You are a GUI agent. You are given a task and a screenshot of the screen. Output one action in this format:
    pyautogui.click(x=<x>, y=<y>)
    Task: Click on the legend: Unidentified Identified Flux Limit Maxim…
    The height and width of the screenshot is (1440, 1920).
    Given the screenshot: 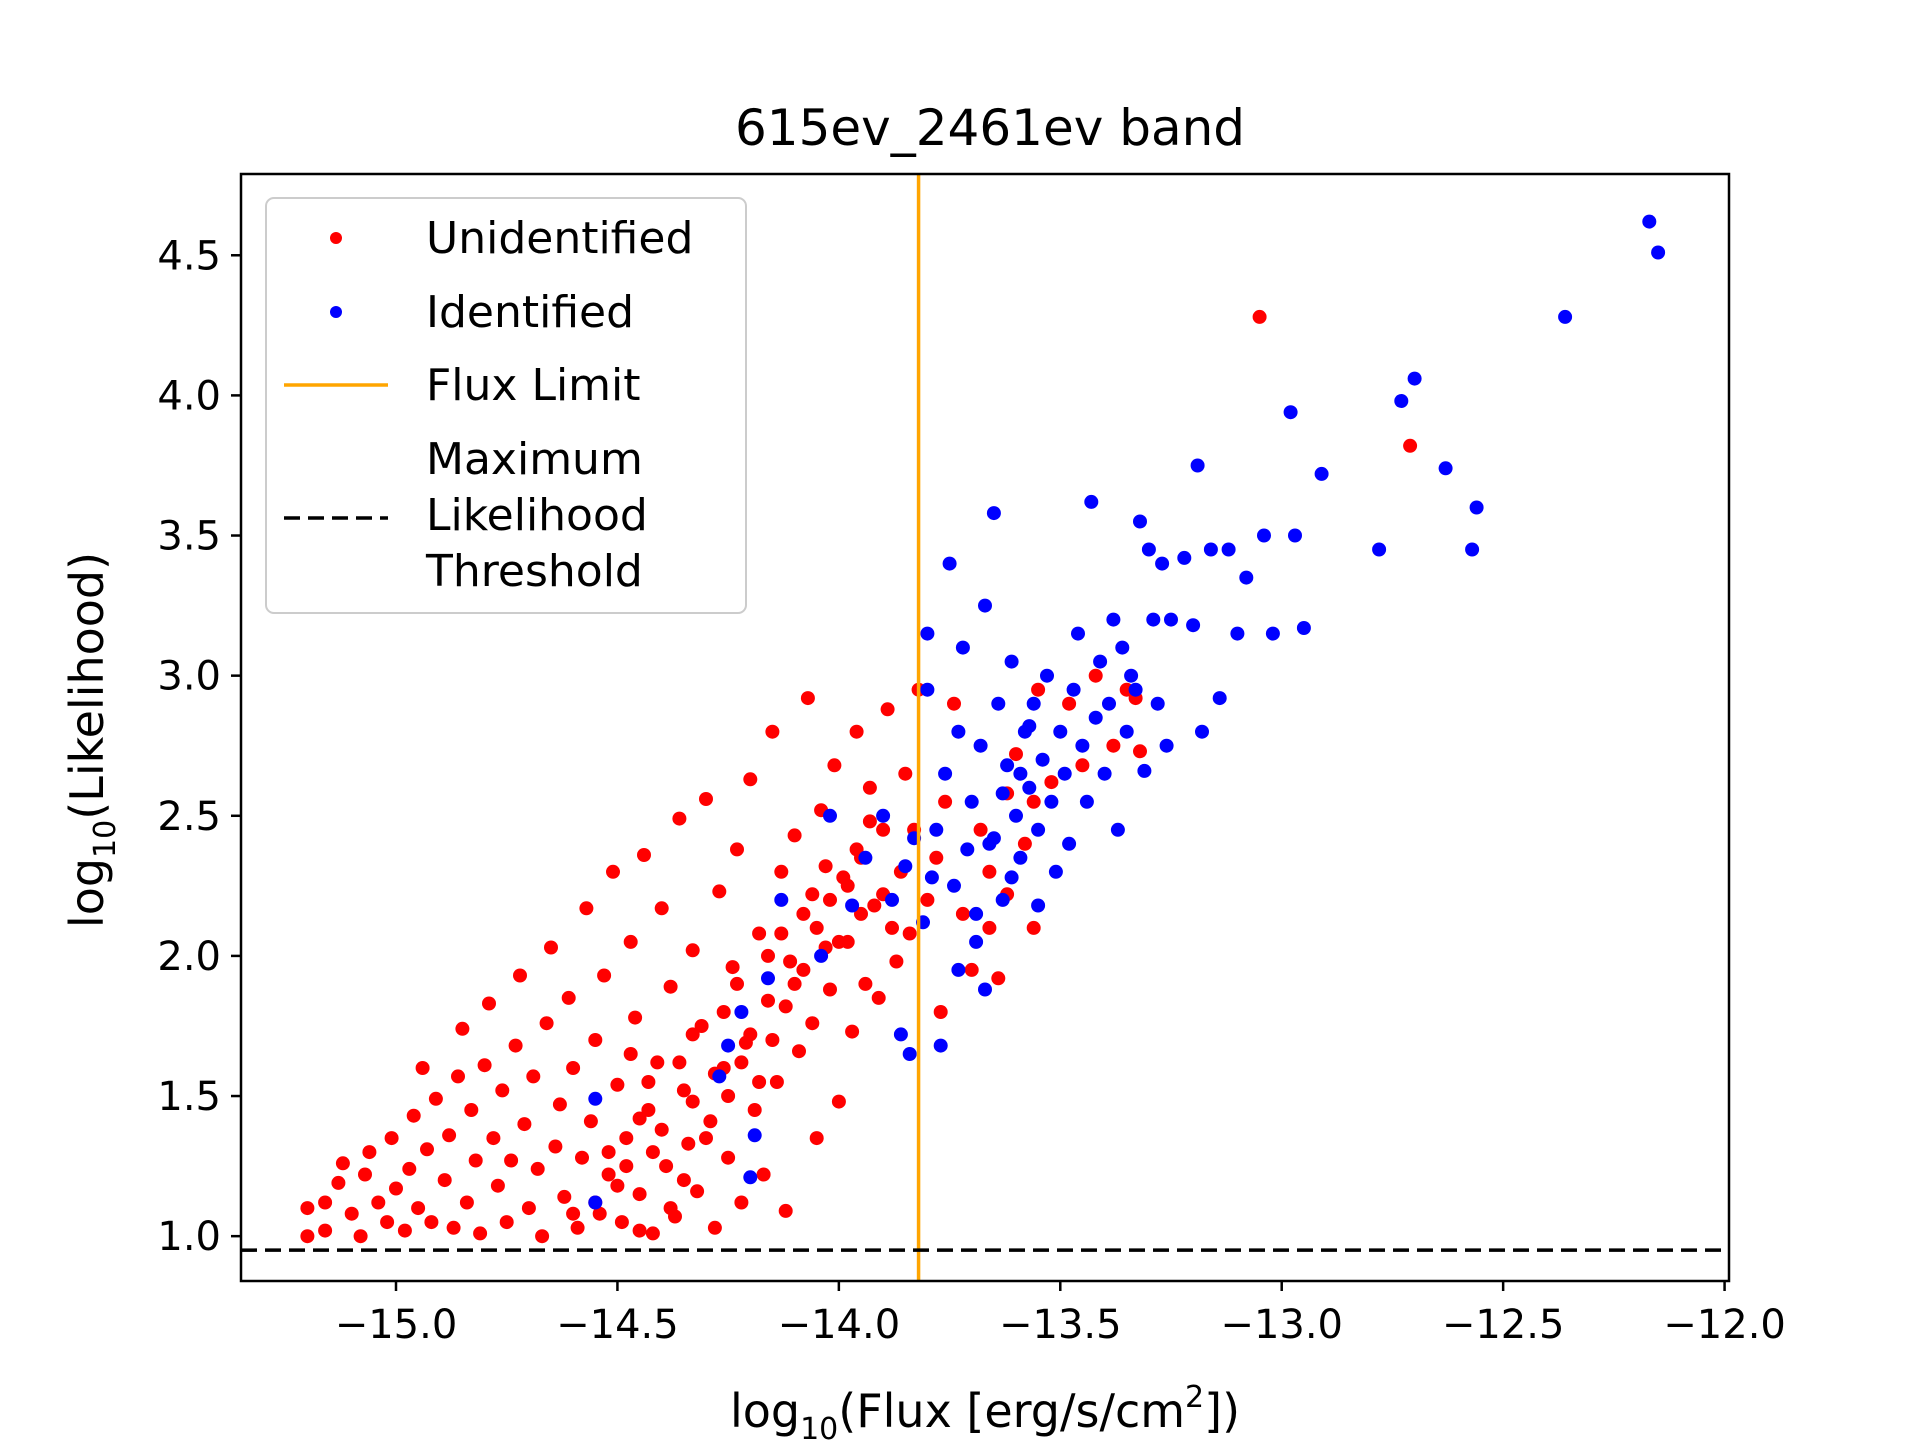 What is the action you would take?
    pyautogui.click(x=506, y=405)
    